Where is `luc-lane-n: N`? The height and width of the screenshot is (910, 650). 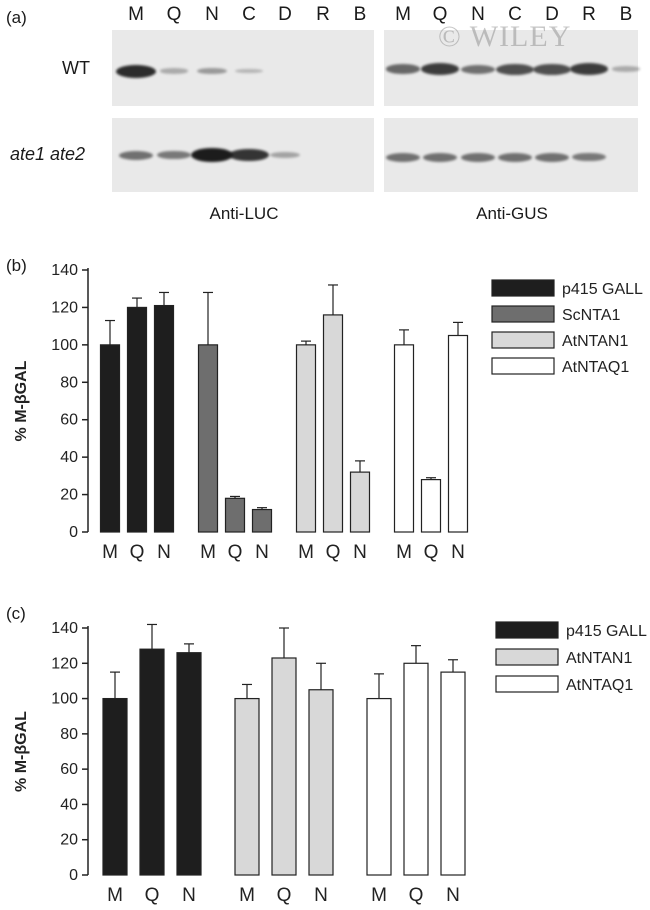
luc-lane-n: N is located at coordinates (212, 14).